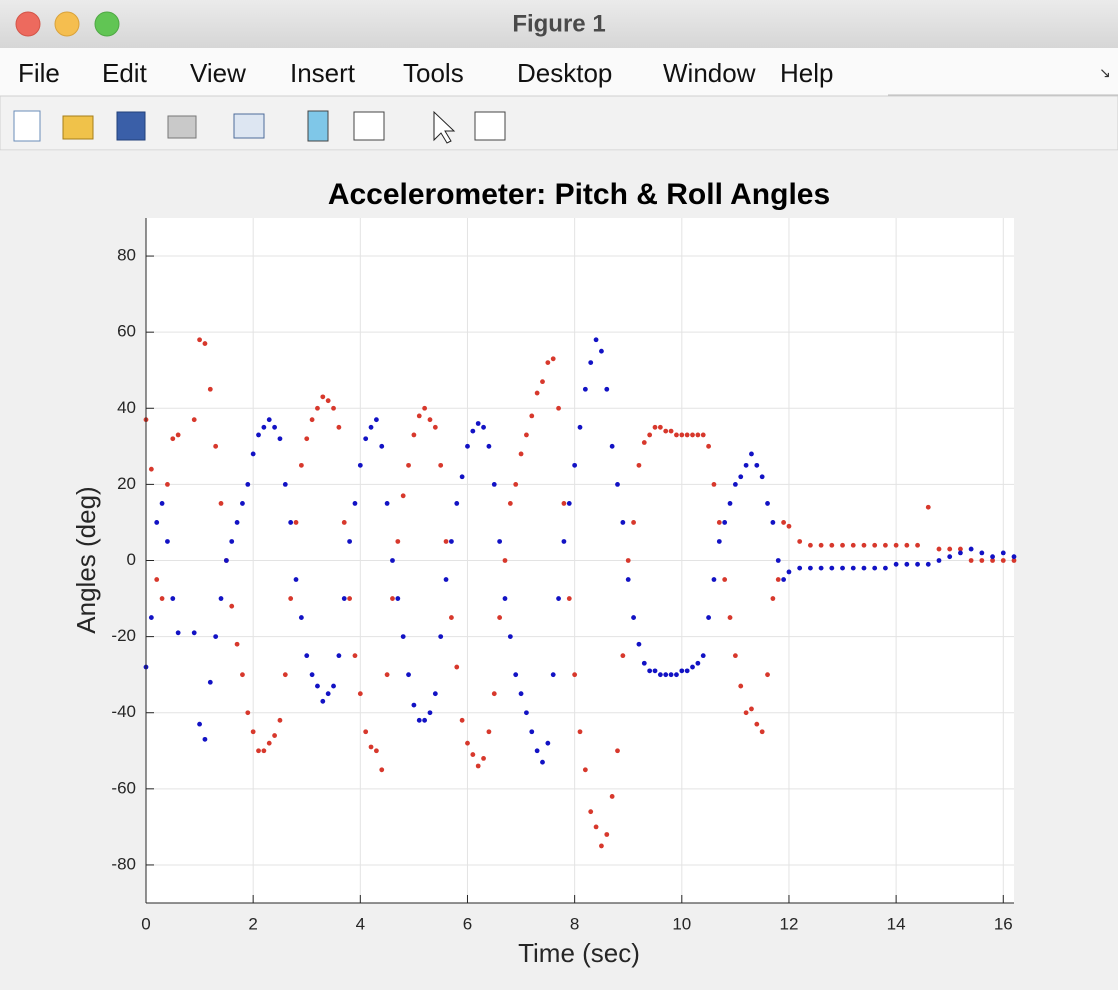  Describe the element at coordinates (1105, 73) in the screenshot. I see `menu-arrow: ↘` at that location.